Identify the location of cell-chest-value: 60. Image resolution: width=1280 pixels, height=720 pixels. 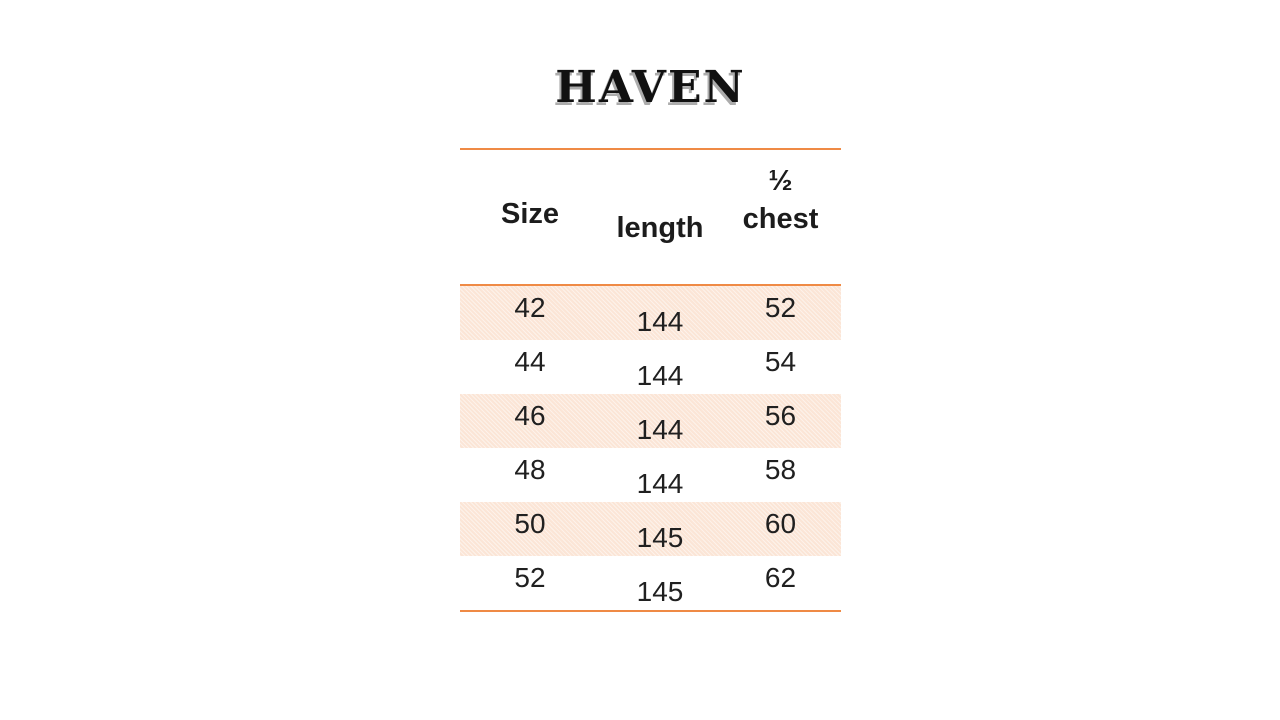
(780, 523).